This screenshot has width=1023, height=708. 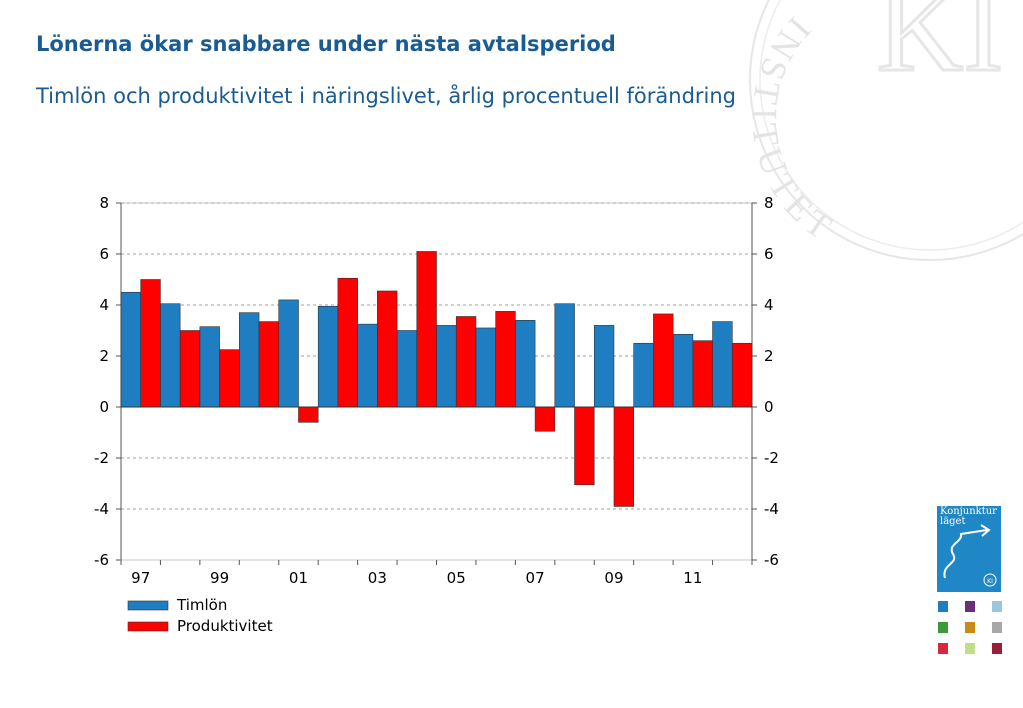 What do you see at coordinates (970, 555) in the screenshot?
I see `logo-arrow-icon: KI` at bounding box center [970, 555].